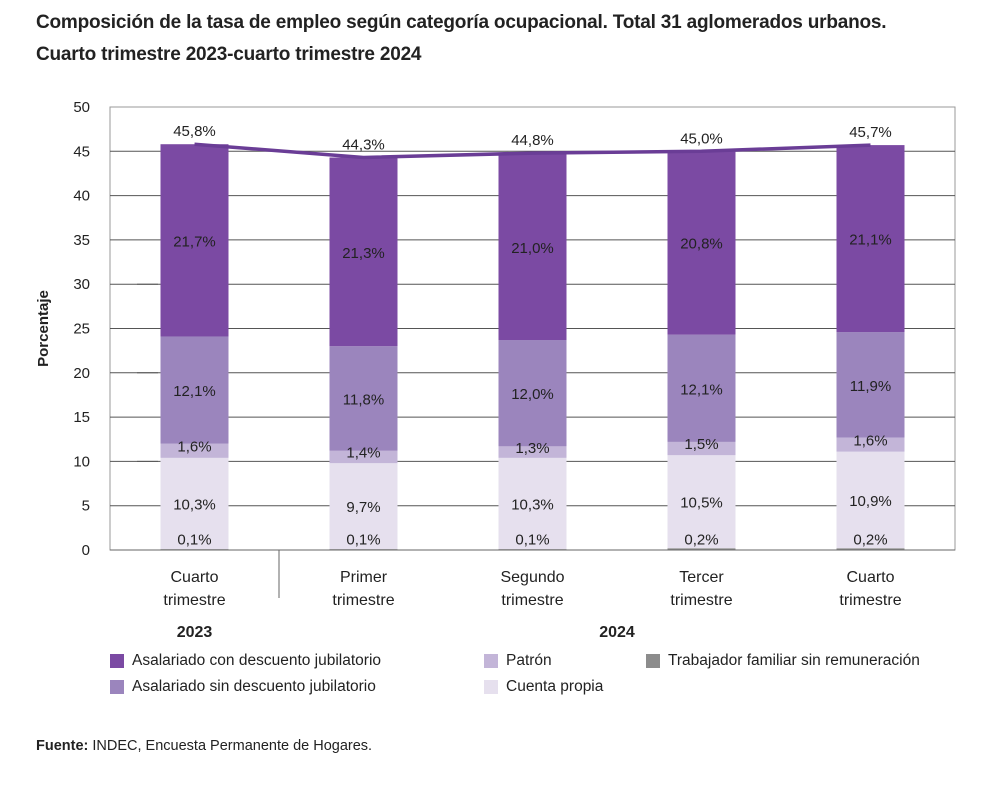 The image size is (1000, 807). I want to click on x-tick-label: Primer, so click(364, 577).